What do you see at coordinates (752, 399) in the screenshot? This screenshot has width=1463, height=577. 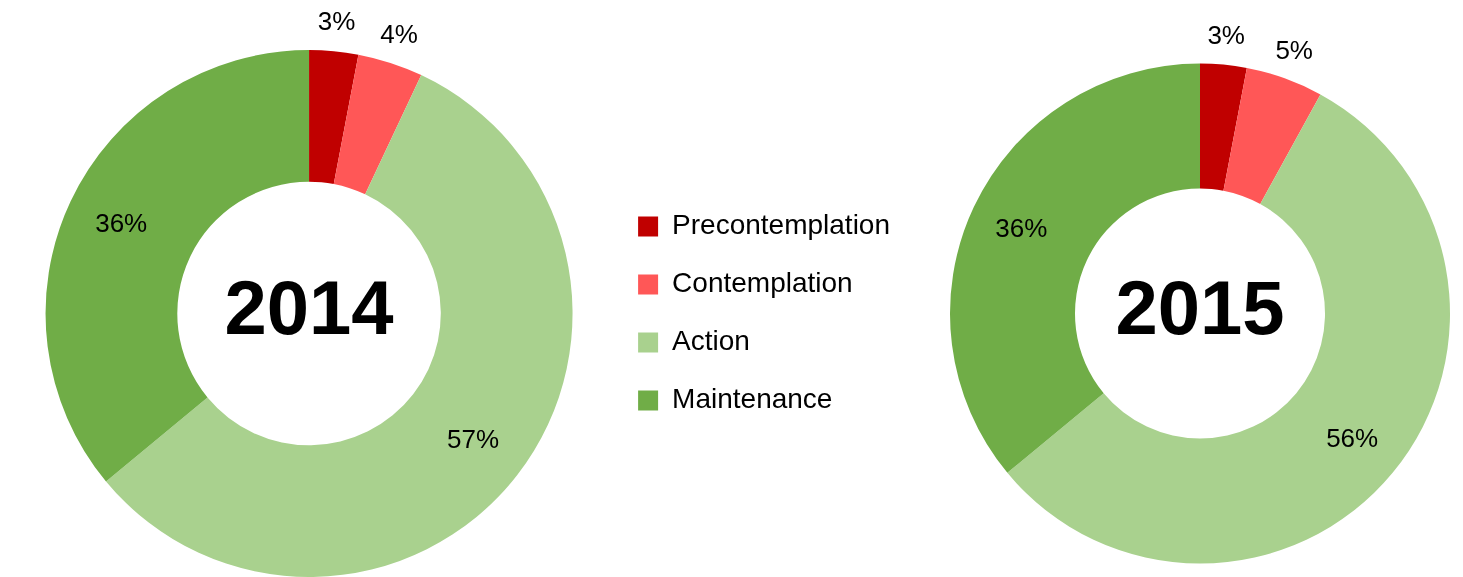 I see `legend-label: Maintenance` at bounding box center [752, 399].